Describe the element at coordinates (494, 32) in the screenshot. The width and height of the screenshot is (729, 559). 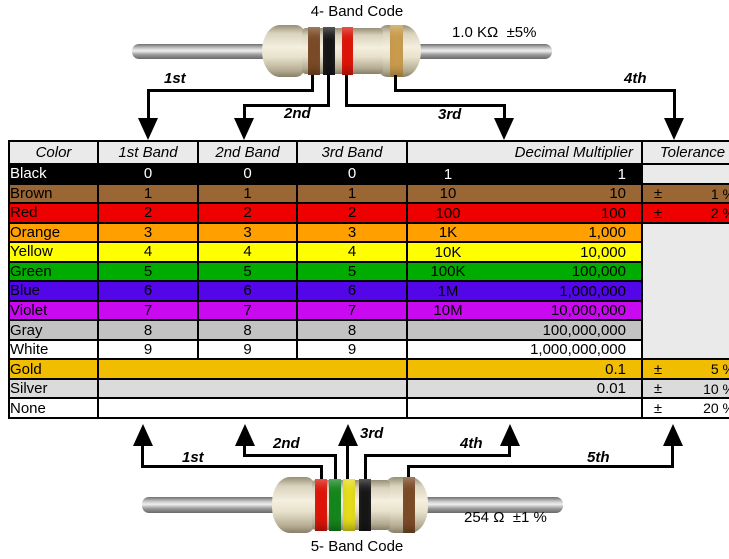
I see `four-band-value-label: 1.0 KΩ ±5%` at that location.